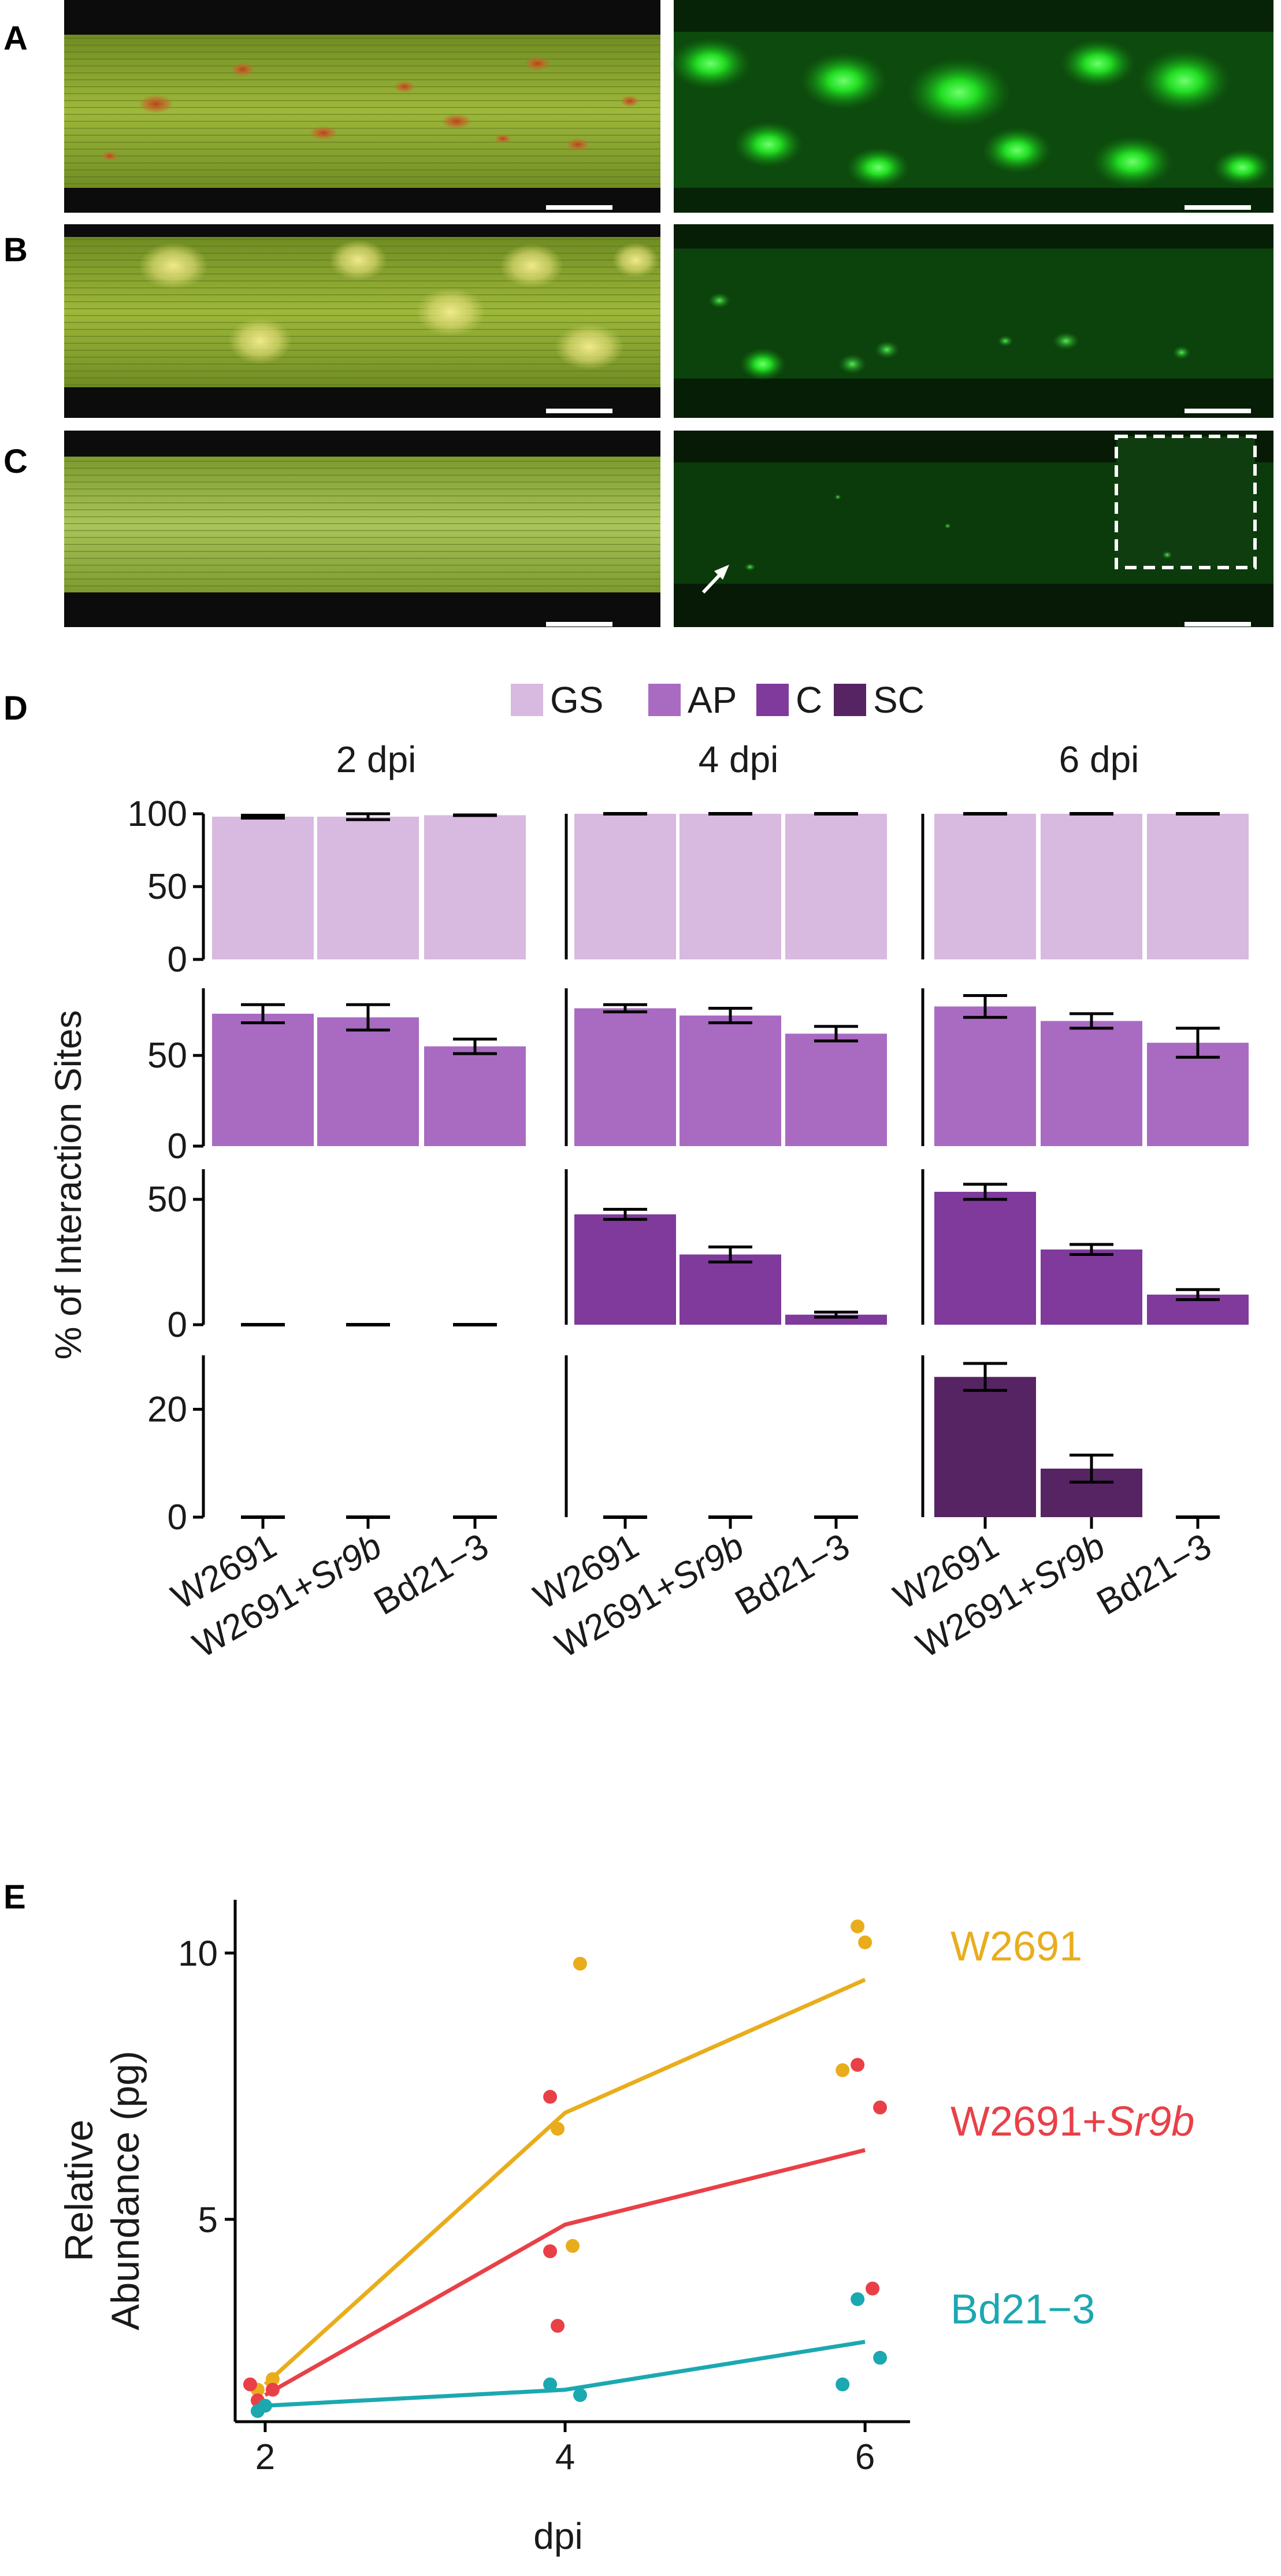 This screenshot has width=1281, height=2576. Describe the element at coordinates (973, 529) in the screenshot. I see `image-c-fluorescence` at that location.